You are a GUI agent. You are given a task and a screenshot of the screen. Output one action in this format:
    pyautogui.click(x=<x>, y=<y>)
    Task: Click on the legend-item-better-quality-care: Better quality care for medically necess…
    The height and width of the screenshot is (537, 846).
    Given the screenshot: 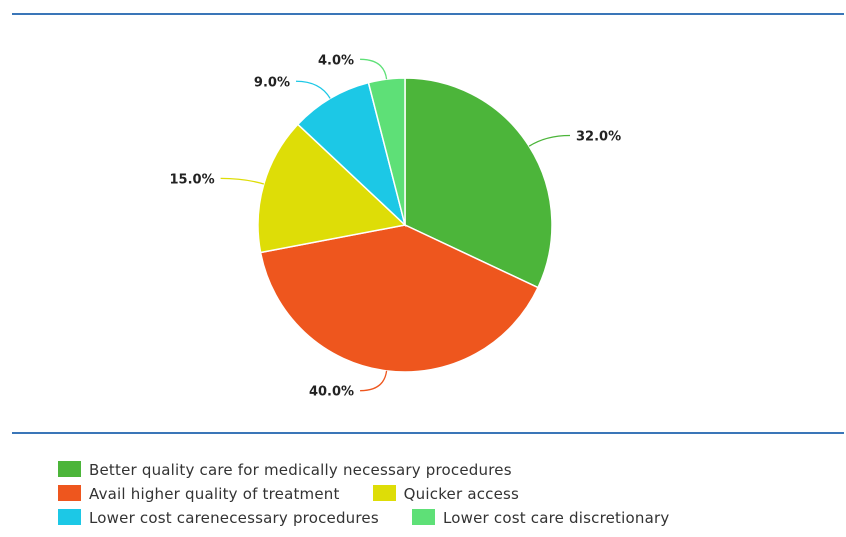 What is the action you would take?
    pyautogui.click(x=285, y=470)
    